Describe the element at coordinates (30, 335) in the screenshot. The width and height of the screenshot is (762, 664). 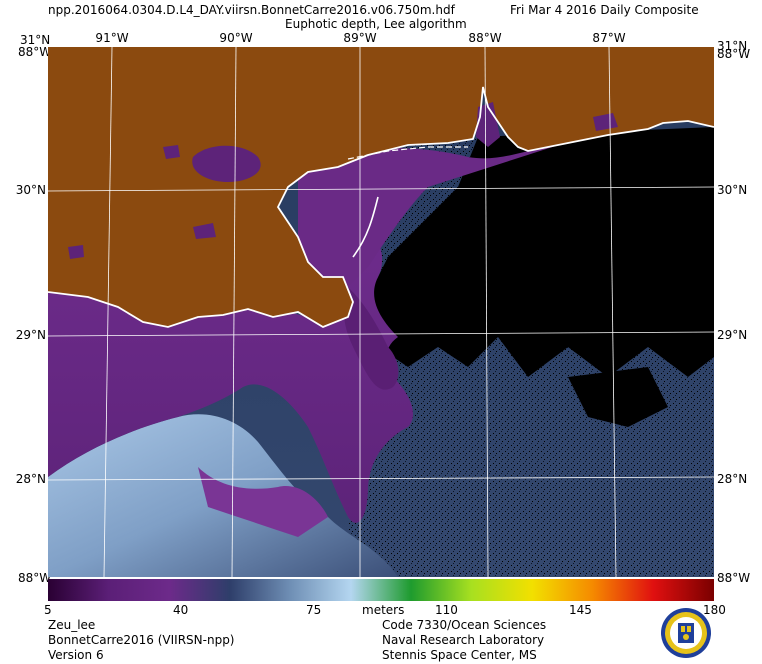
I see `lat-label-29n-left: 29°N` at that location.